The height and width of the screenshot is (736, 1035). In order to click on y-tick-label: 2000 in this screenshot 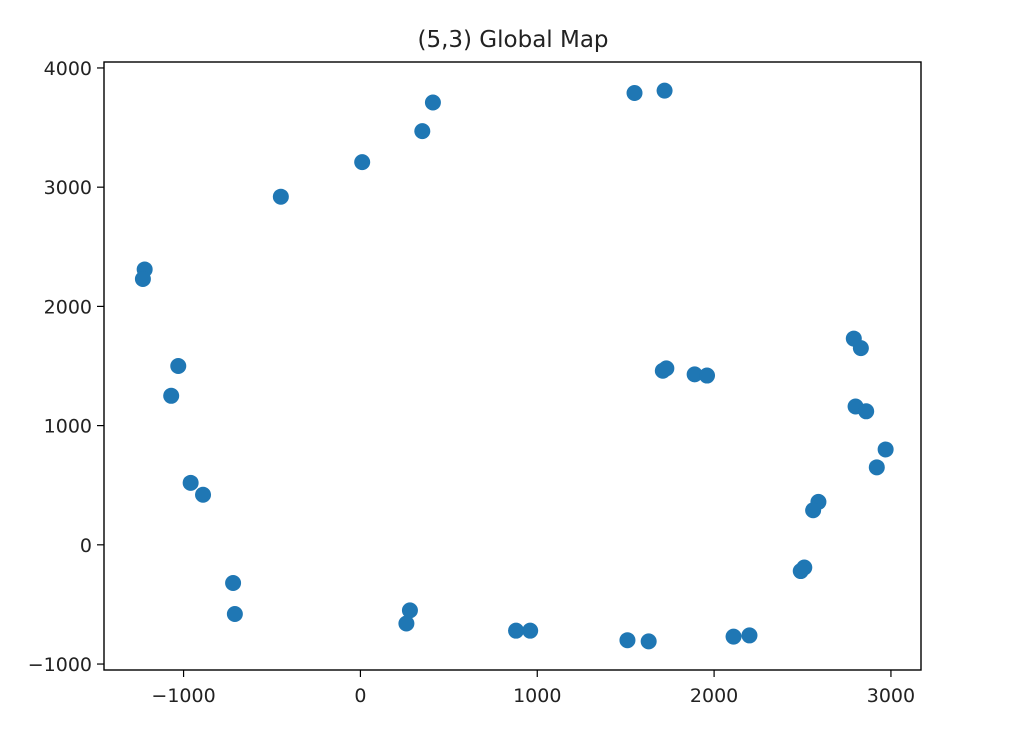, I will do `click(68, 307)`.